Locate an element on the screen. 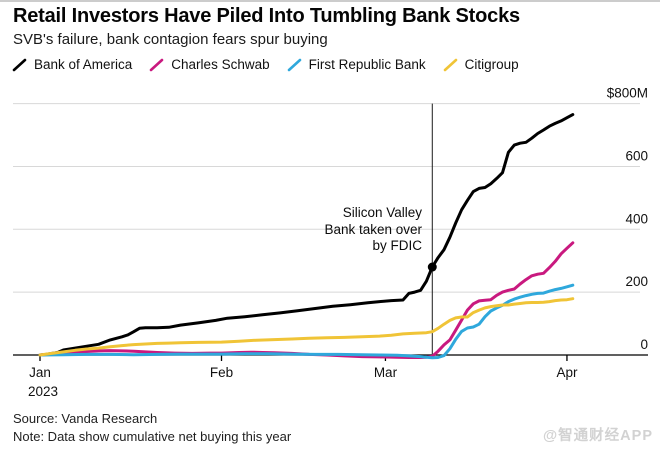 The image size is (660, 451). legend-item-bank-of-america: Bank of America is located at coordinates (72, 64).